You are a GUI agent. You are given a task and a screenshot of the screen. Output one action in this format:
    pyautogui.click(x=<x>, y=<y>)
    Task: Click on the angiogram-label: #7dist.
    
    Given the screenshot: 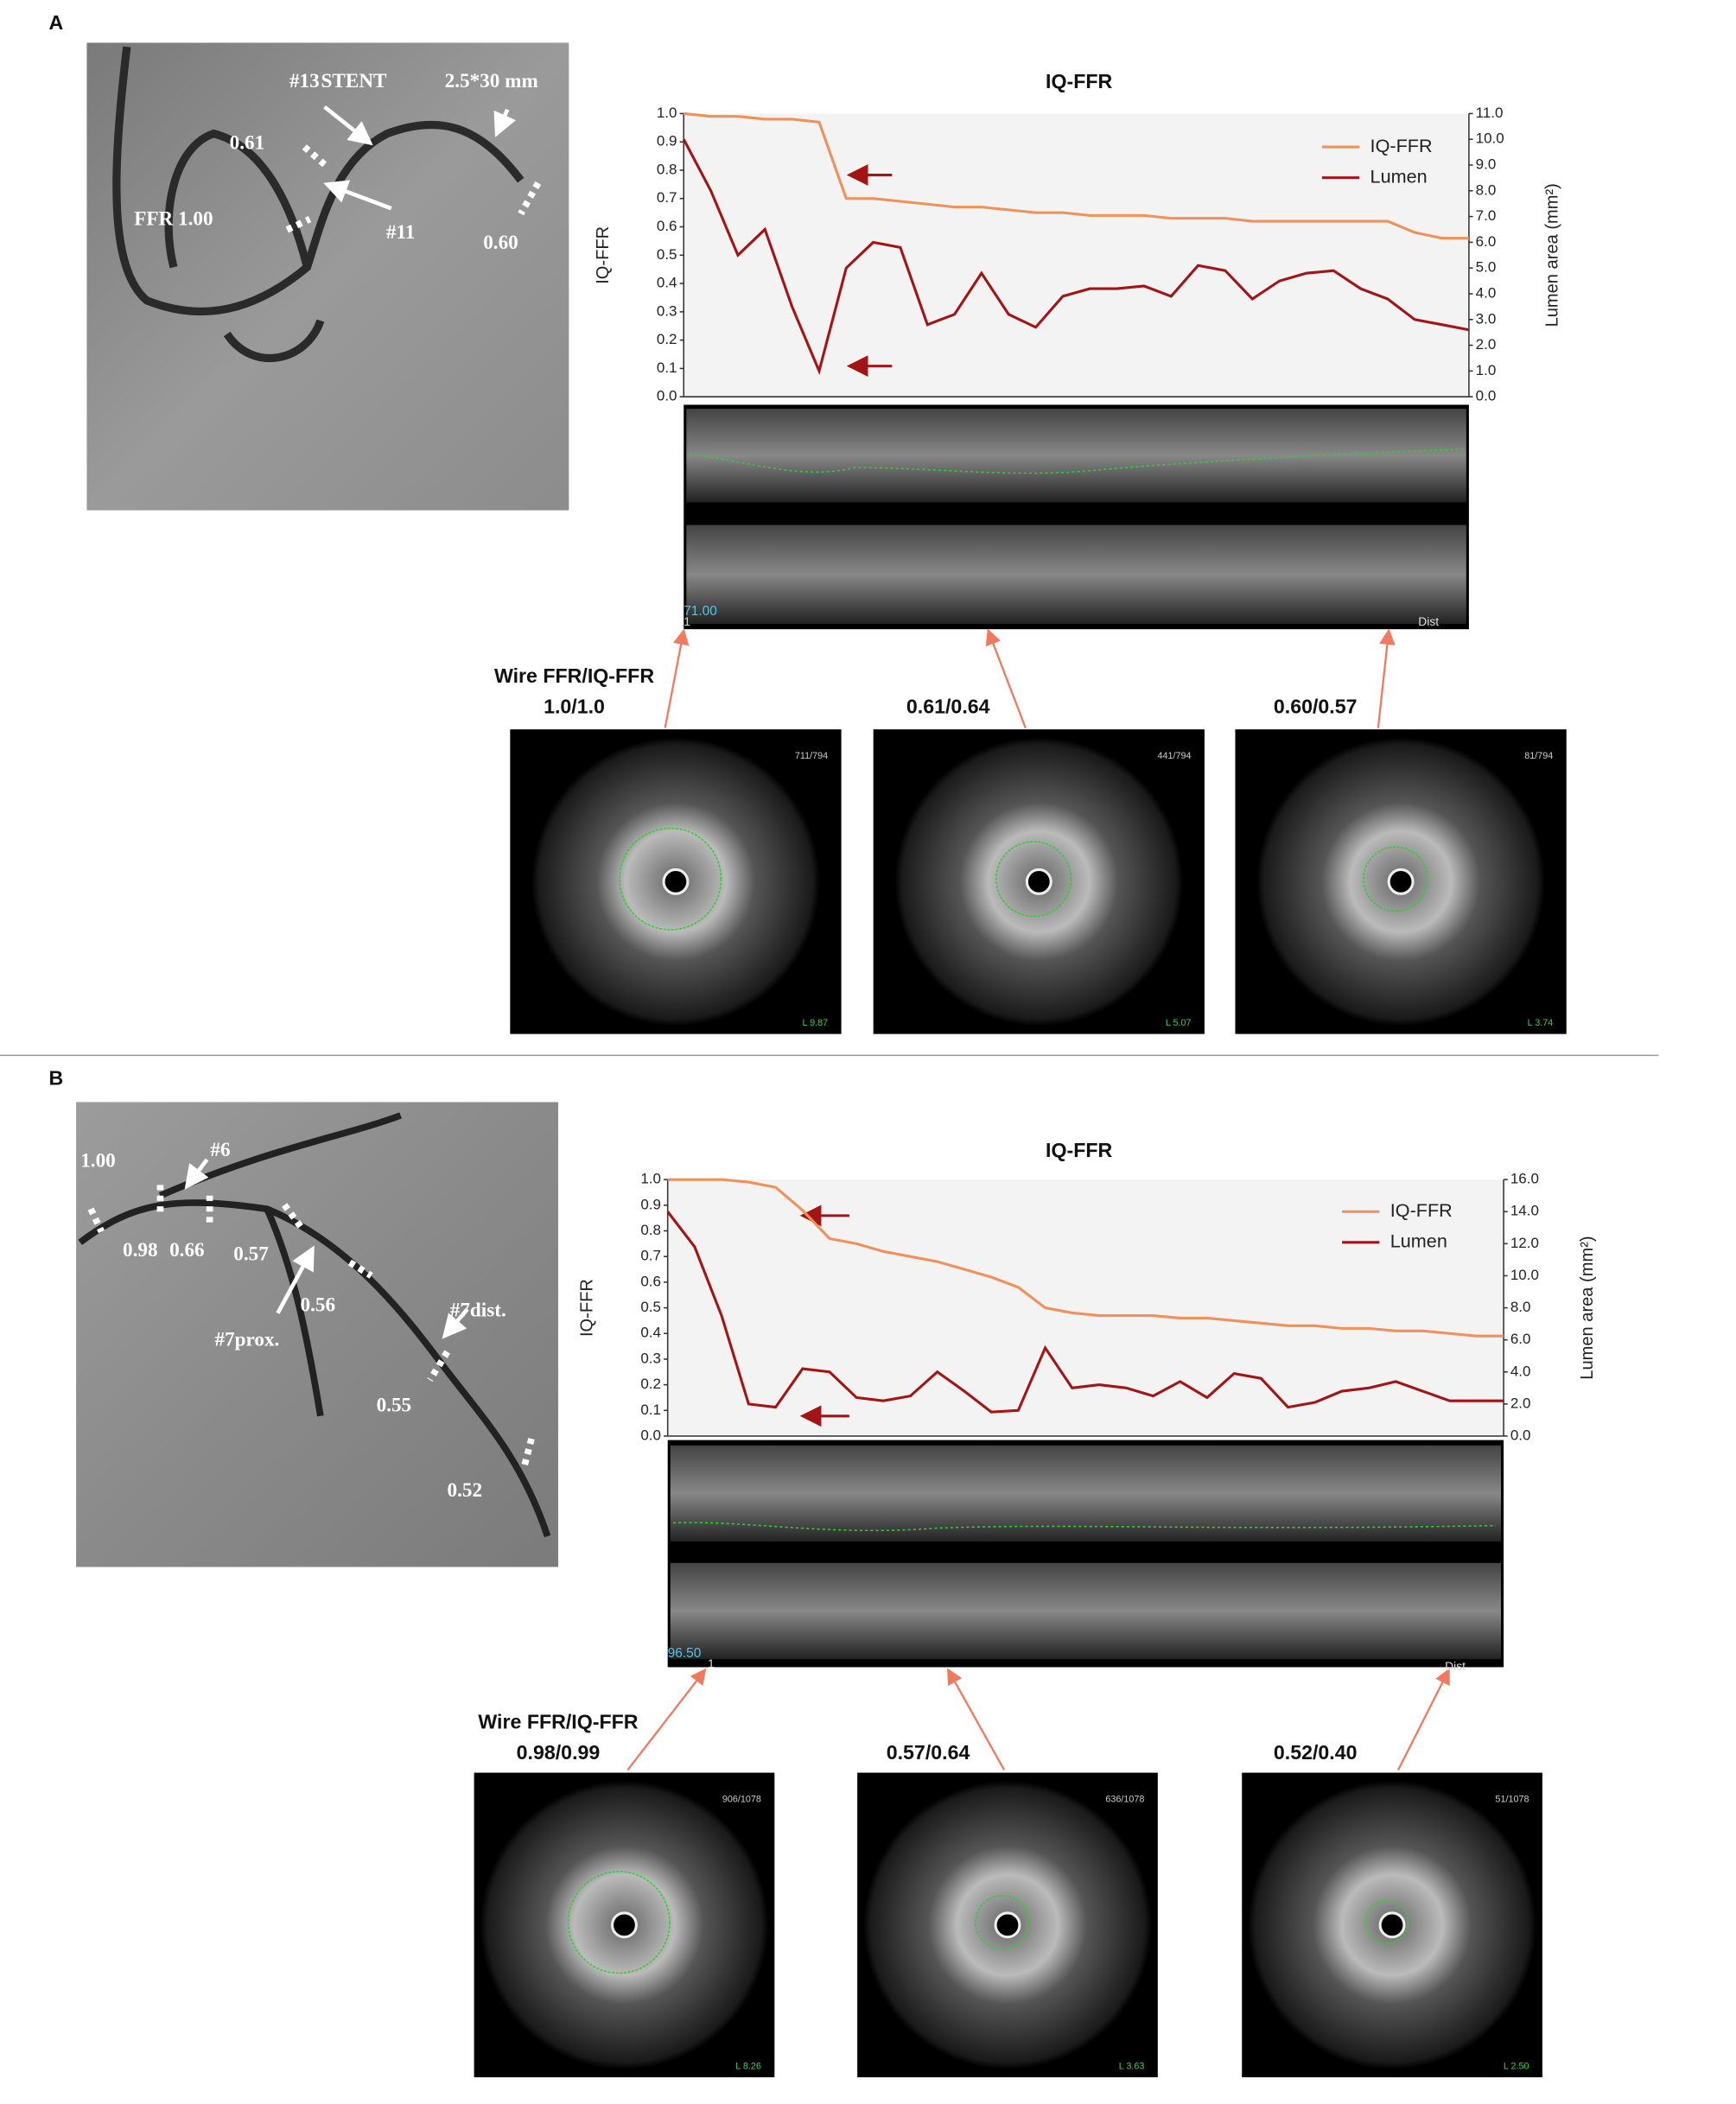 What is the action you would take?
    pyautogui.click(x=478, y=1311)
    